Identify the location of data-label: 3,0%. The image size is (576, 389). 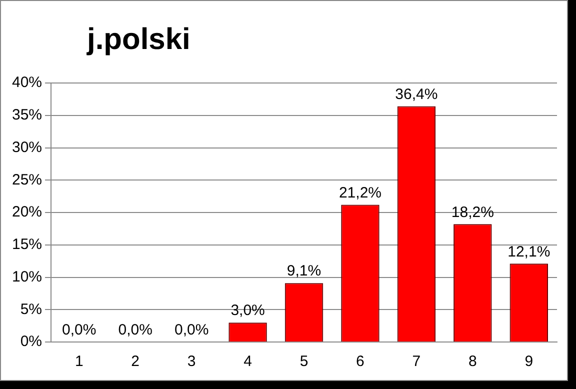
(247, 311).